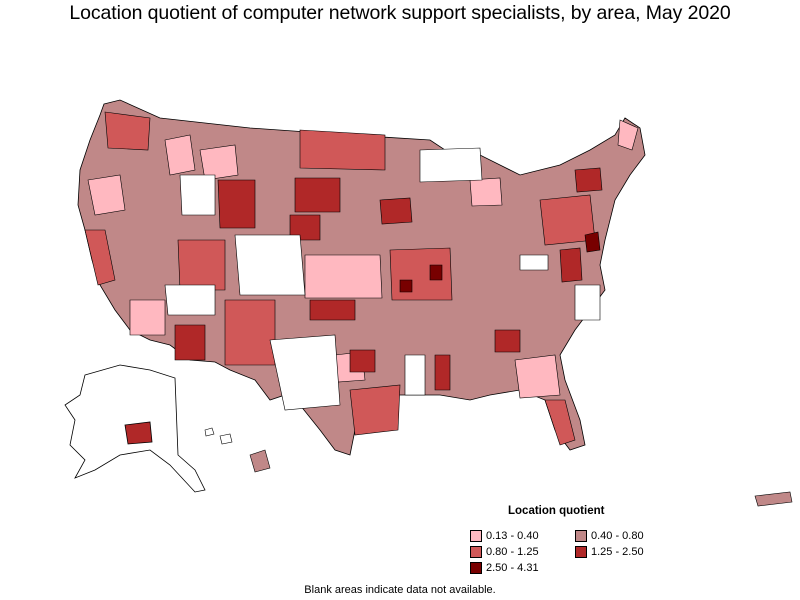 This screenshot has height=600, width=800. I want to click on region-dark-arkansas, so click(362, 361).